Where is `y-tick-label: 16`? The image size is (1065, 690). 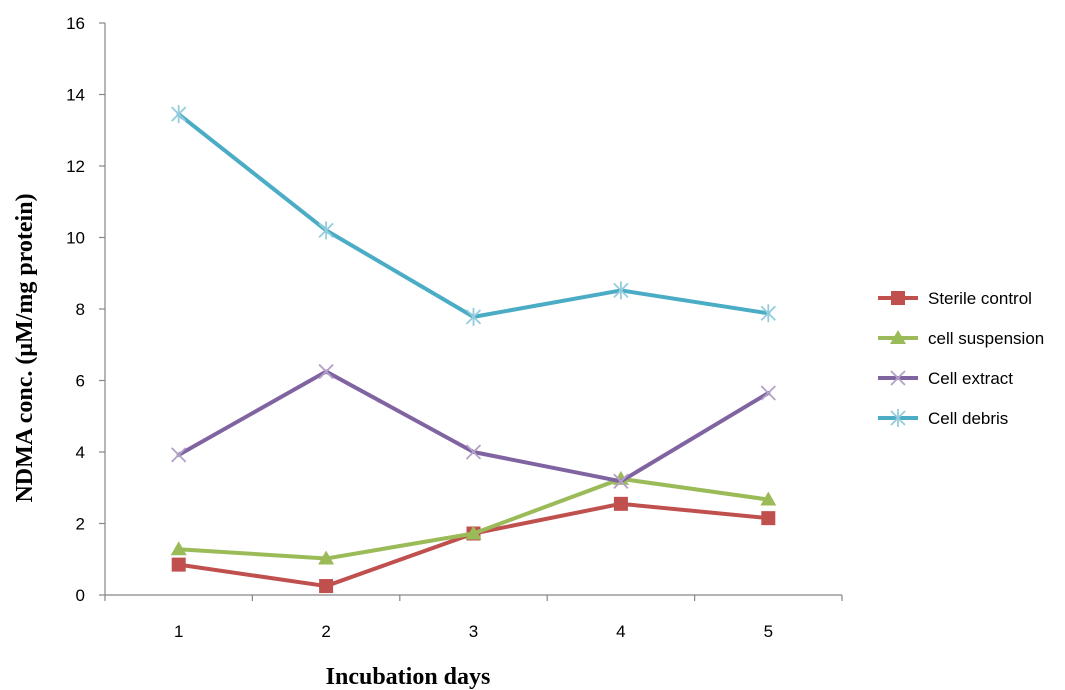
y-tick-label: 16 is located at coordinates (75, 23).